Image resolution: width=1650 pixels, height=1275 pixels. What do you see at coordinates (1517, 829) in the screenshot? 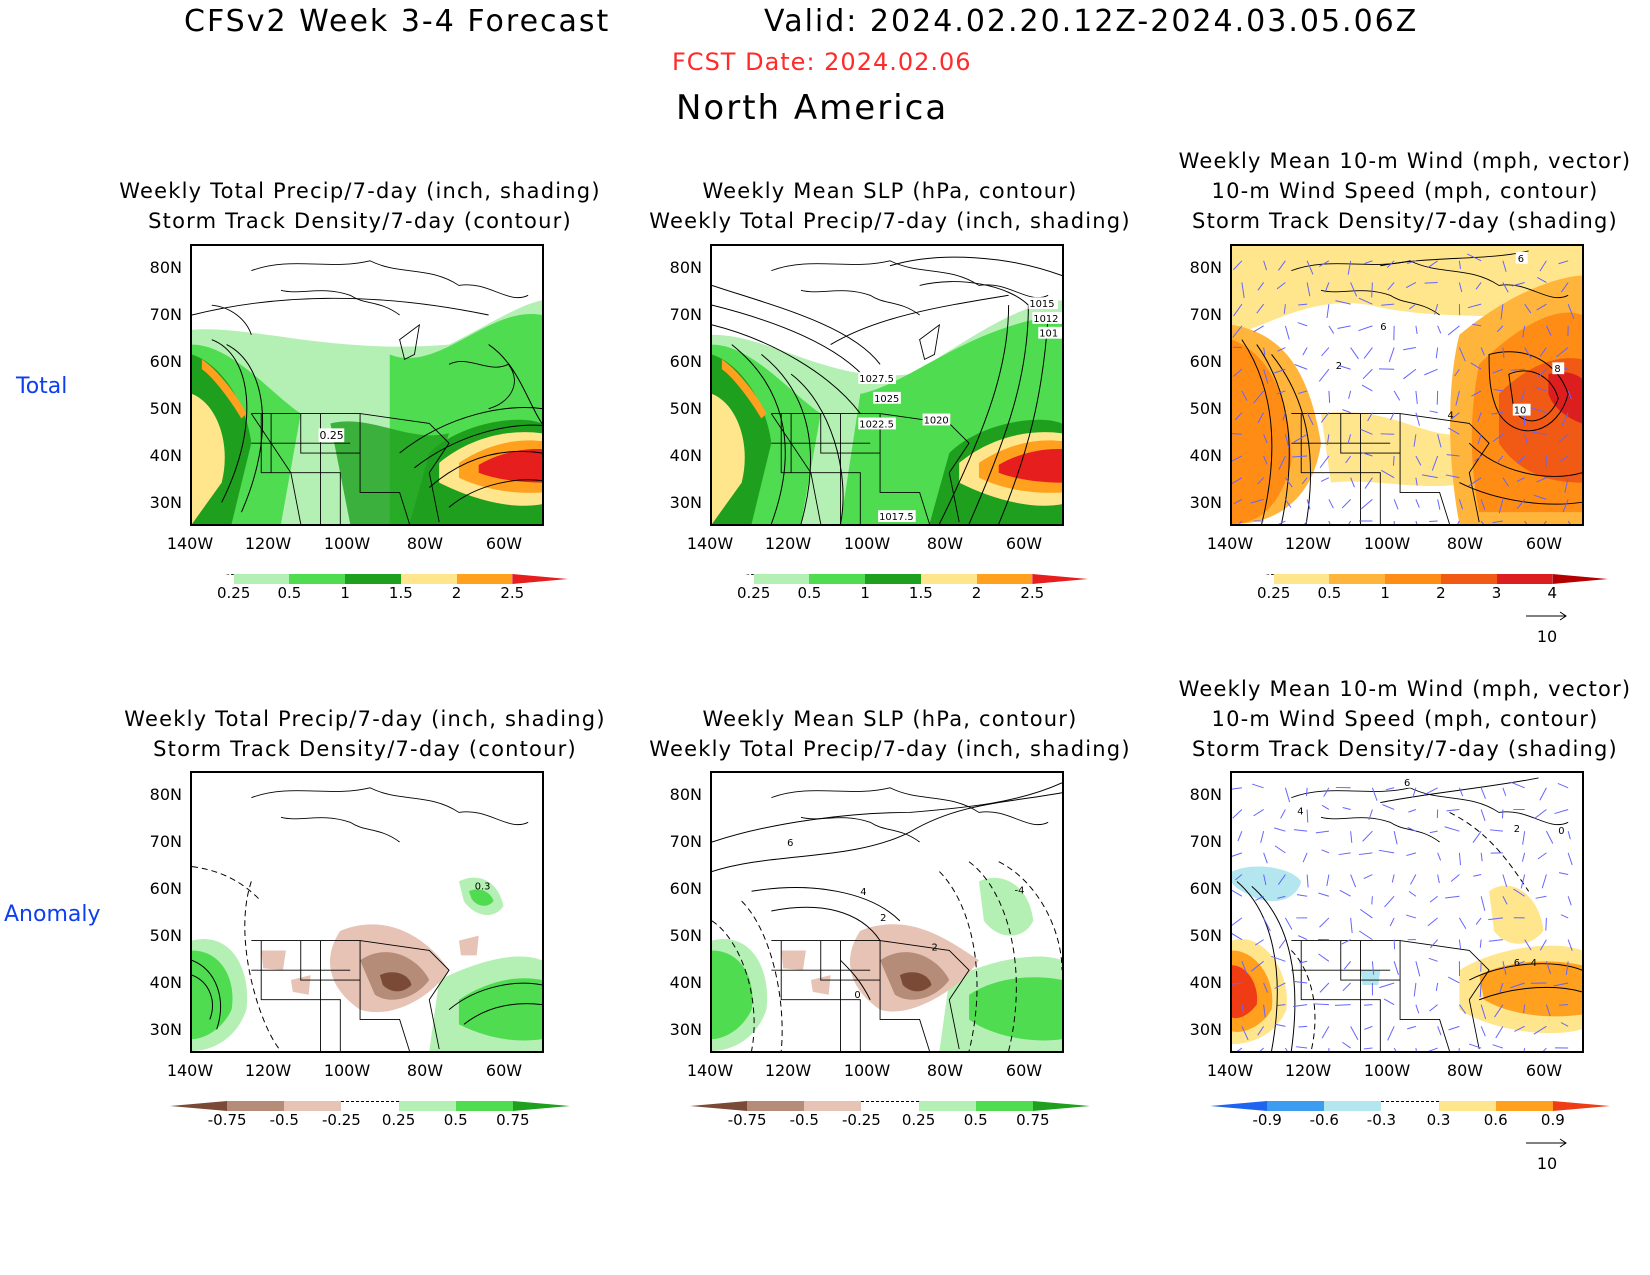
I see `contour-label: 2` at bounding box center [1517, 829].